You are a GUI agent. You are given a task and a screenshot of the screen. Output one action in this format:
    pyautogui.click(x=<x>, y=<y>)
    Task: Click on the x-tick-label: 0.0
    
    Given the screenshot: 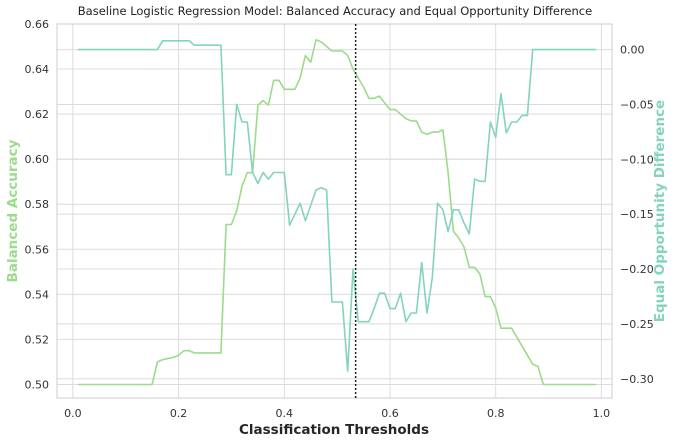 What is the action you would take?
    pyautogui.click(x=73, y=413)
    